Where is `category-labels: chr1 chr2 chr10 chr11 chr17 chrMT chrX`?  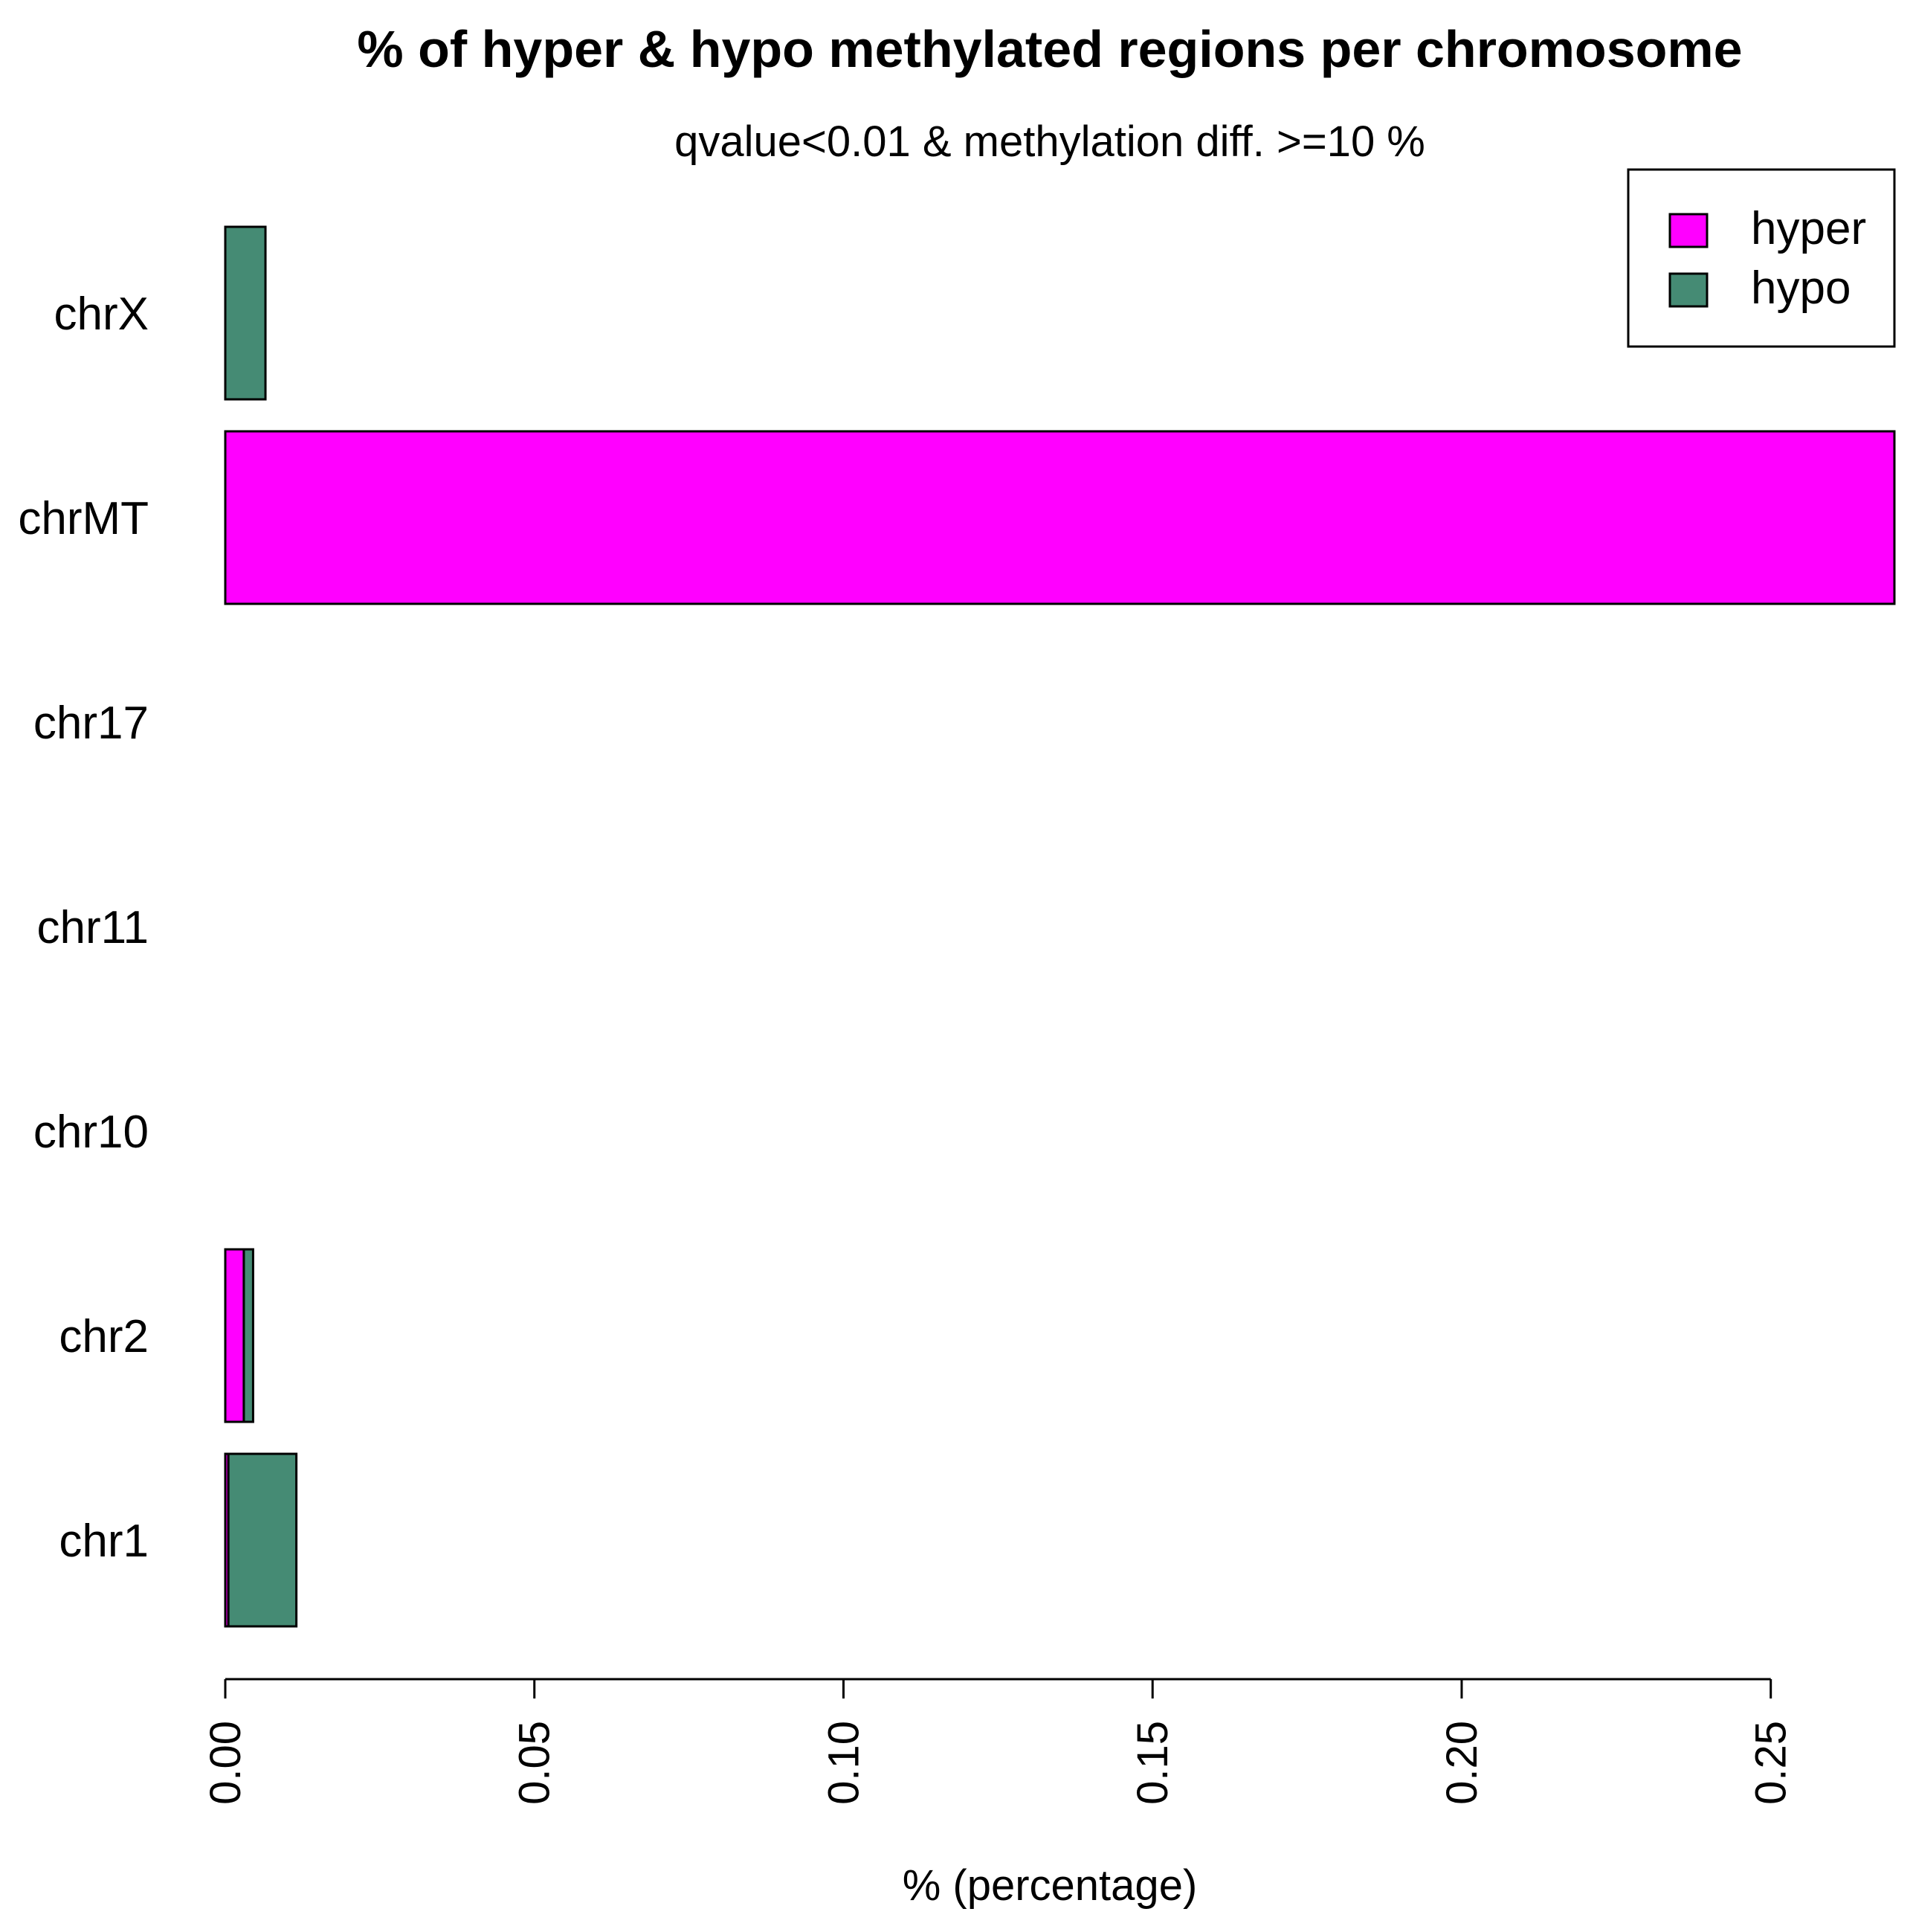
category-labels: chr1 chr2 chr10 chr11 chr17 chrMT chrX is located at coordinates (83, 928).